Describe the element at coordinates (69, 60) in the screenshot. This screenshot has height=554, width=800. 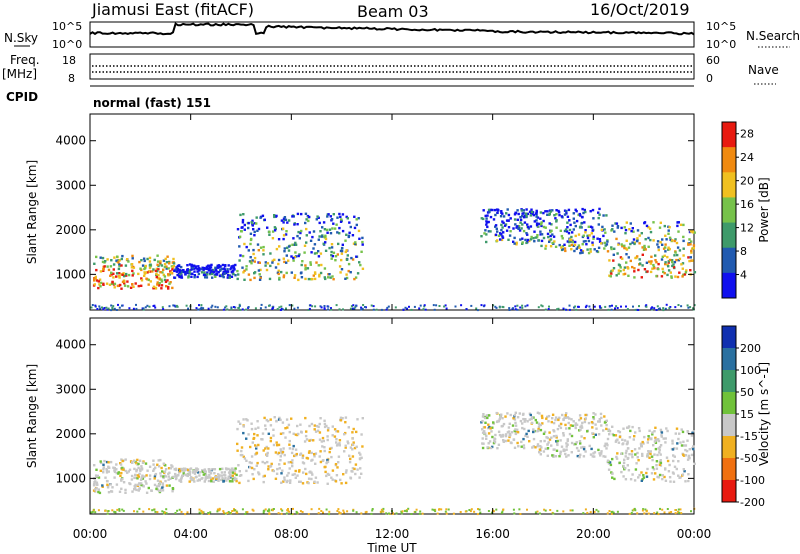
I see `freq-tick-top: 18` at that location.